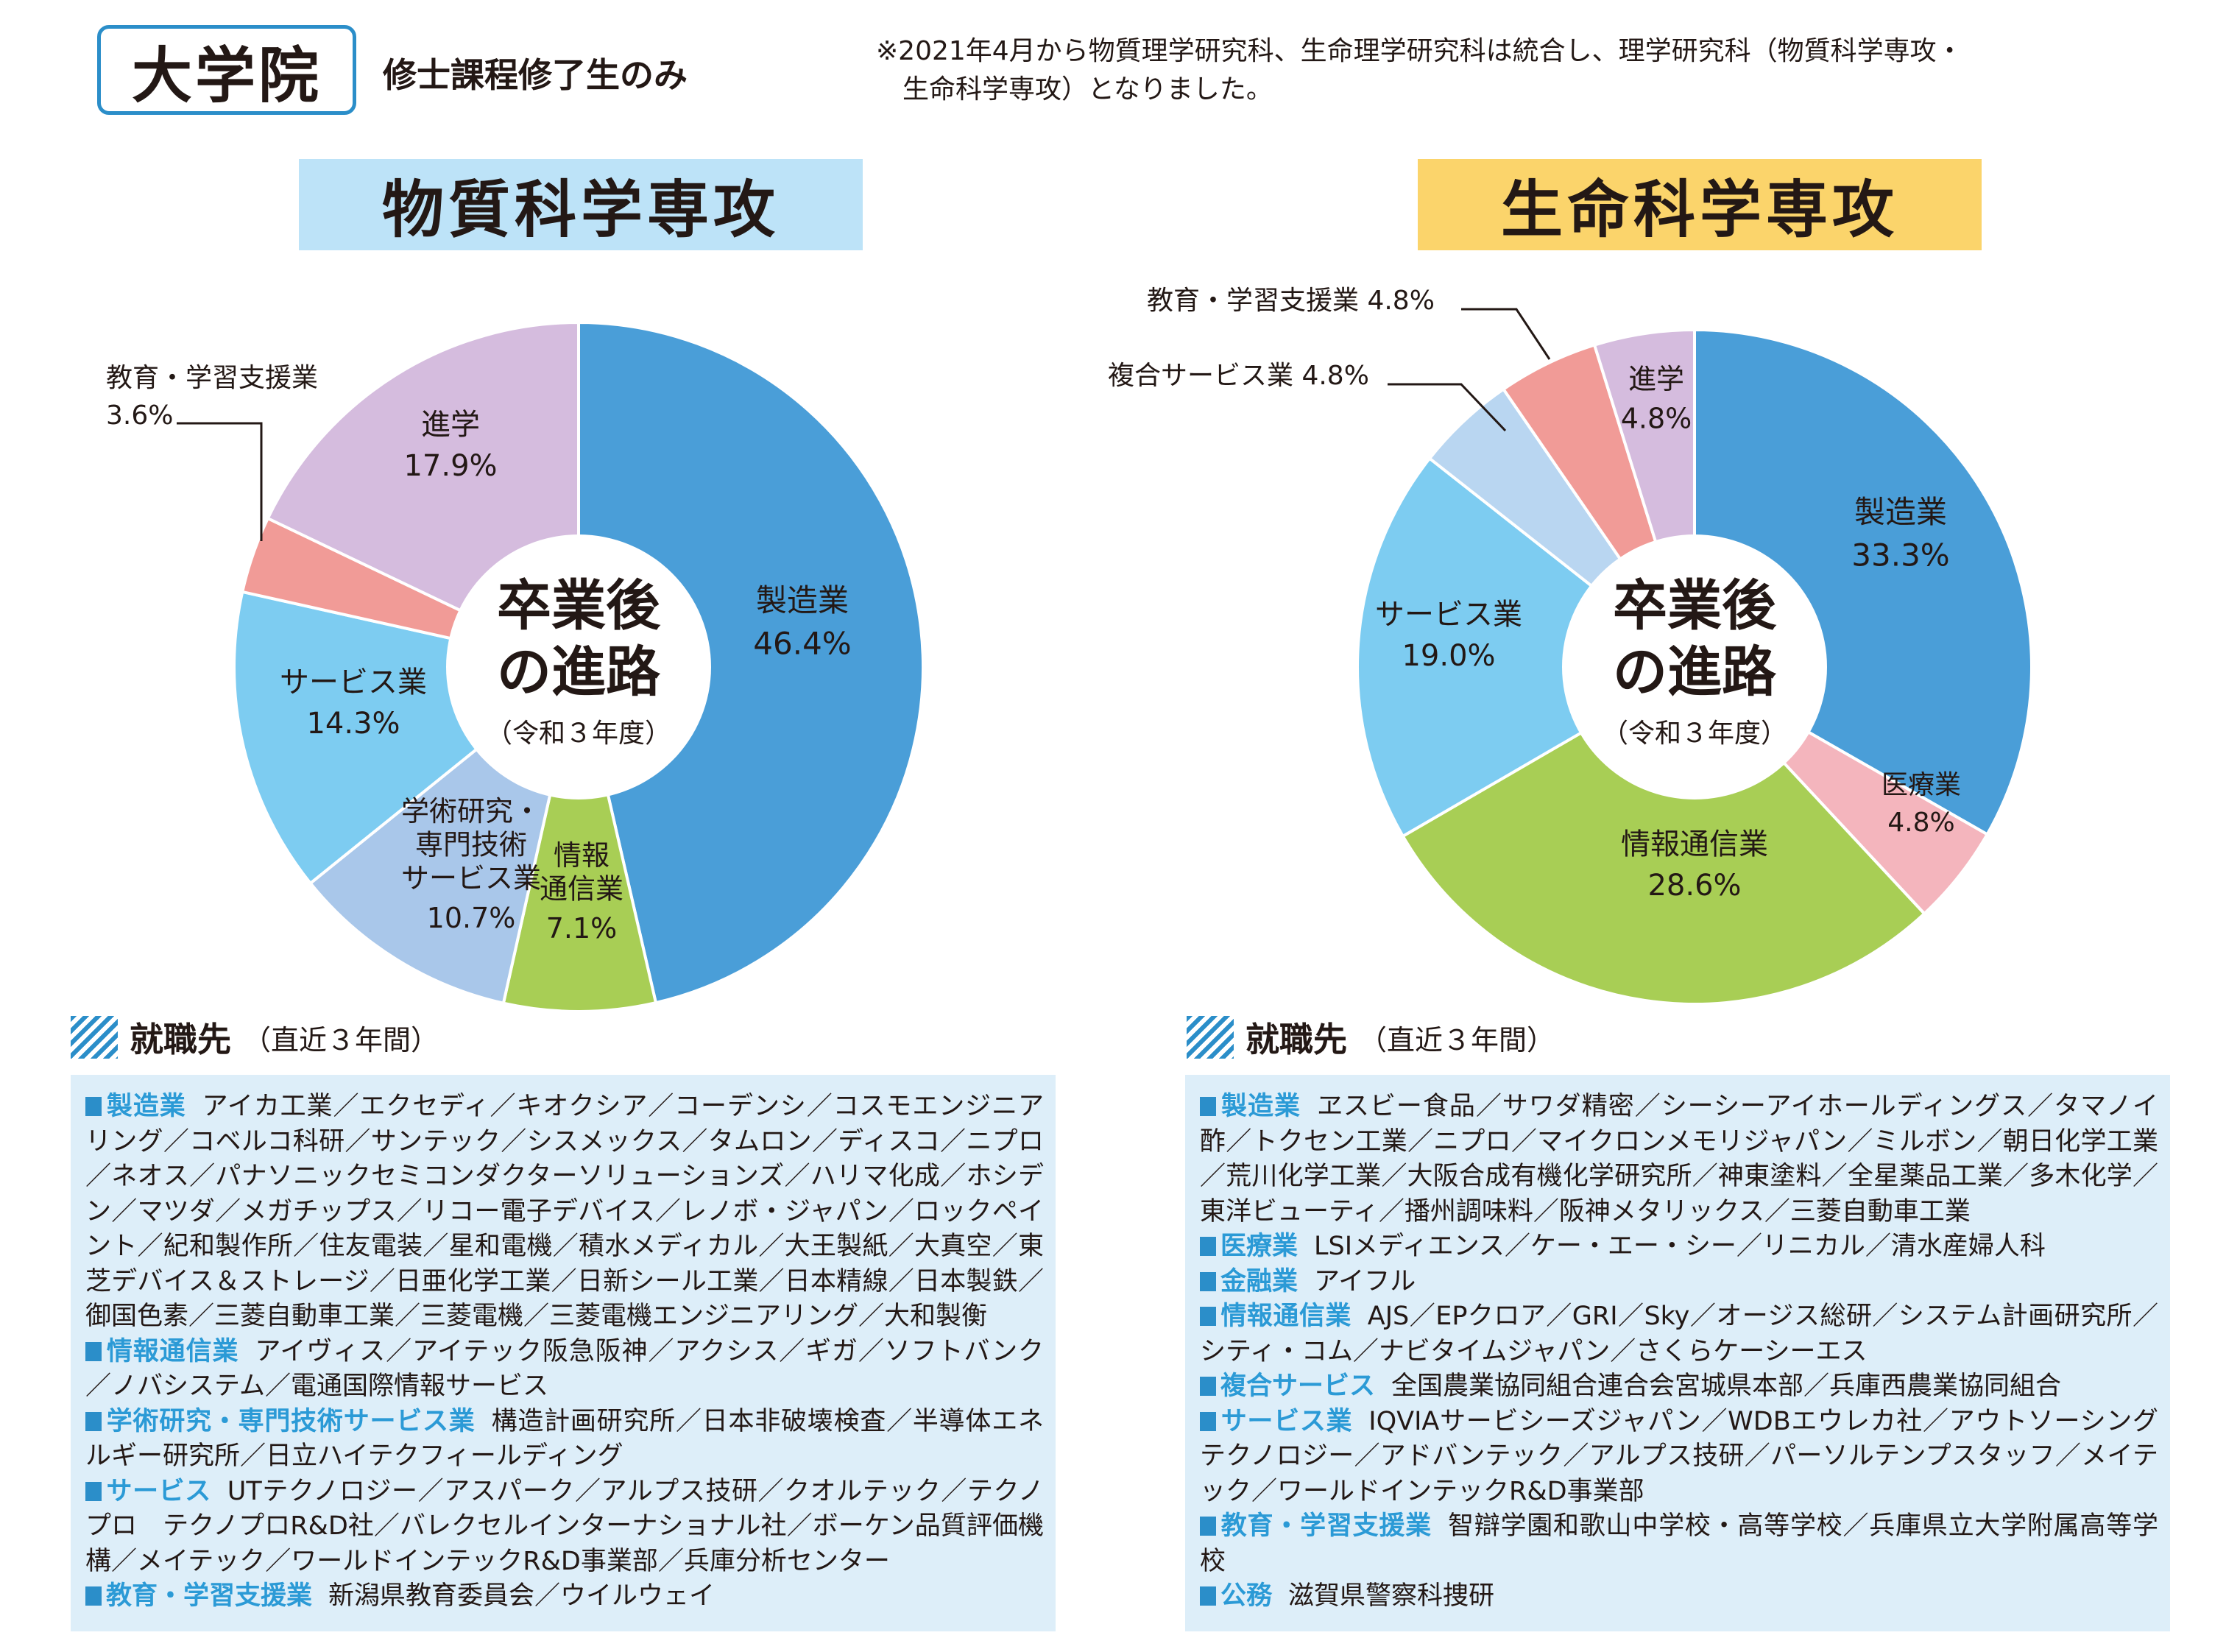 This screenshot has height=1652, width=2226. What do you see at coordinates (1694, 886) in the screenshot?
I see `slice-percent: 28.6%` at bounding box center [1694, 886].